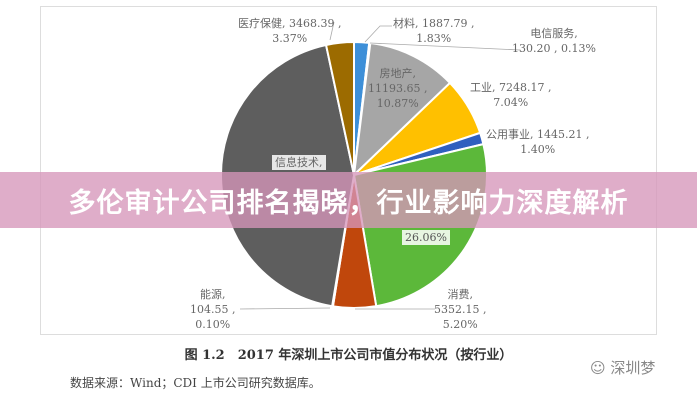  Describe the element at coordinates (195, 383) in the screenshot. I see `data-source: 数据来源：Wind；CDI 上市公司研究数据库。` at that location.